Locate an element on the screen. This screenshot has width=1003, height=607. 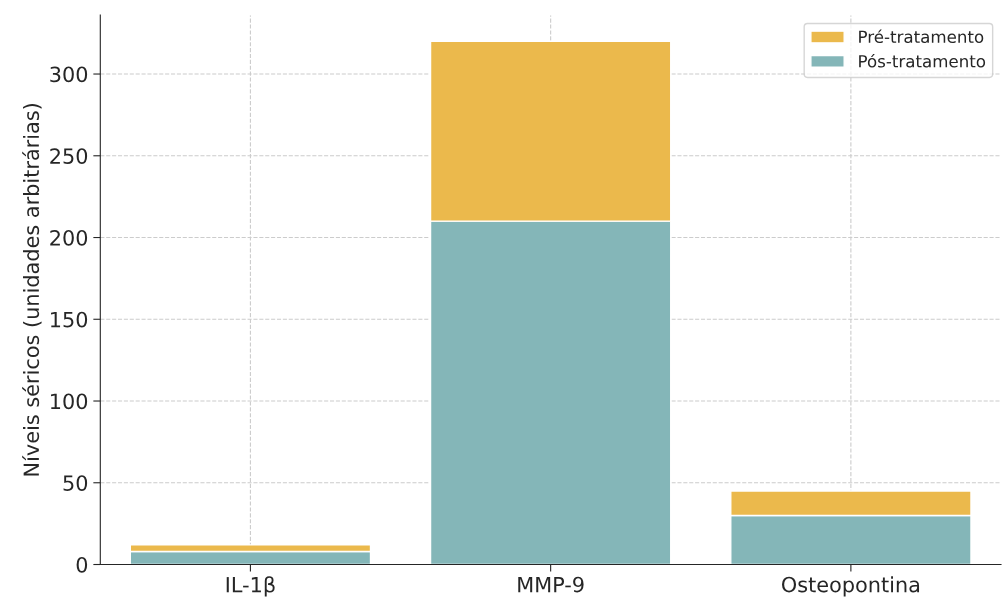
y-tick-label: 150 is located at coordinates (69, 319).